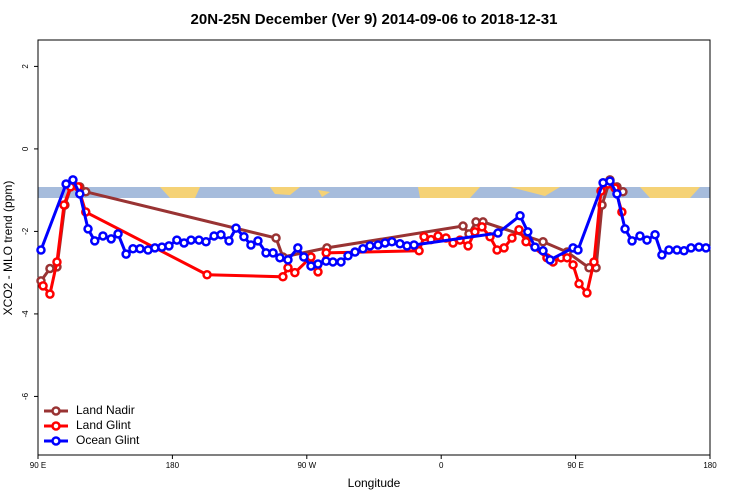 Image resolution: width=750 pixels, height=500 pixels. I want to click on map-strip, so click(374, 192).